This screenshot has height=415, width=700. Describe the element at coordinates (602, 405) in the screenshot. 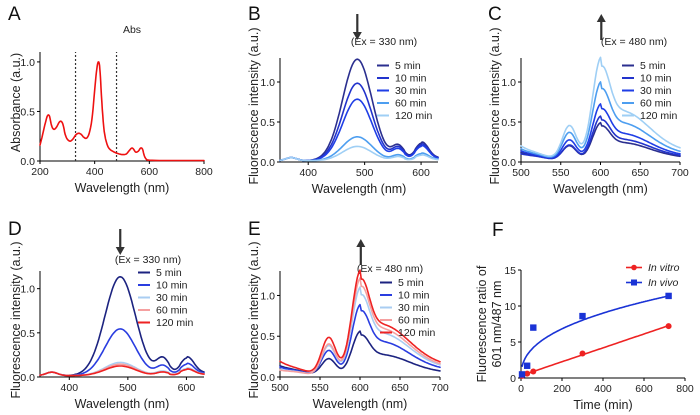

I see `x-axis-label: Time (min)` at that location.